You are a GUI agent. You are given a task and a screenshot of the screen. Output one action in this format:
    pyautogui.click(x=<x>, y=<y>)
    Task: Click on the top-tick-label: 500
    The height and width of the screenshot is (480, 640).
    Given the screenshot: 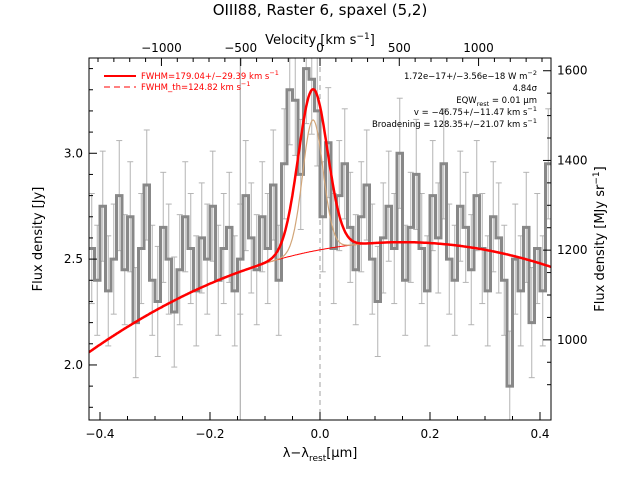 What is the action you would take?
    pyautogui.click(x=399, y=48)
    